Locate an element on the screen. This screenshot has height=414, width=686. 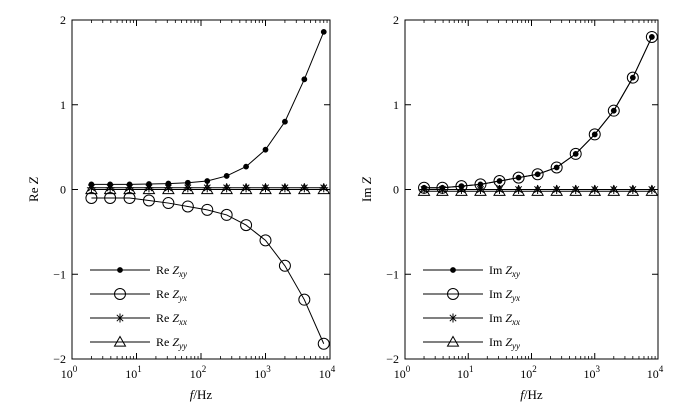
left-x-axis-label: f/Hz is located at coordinates (201, 394).